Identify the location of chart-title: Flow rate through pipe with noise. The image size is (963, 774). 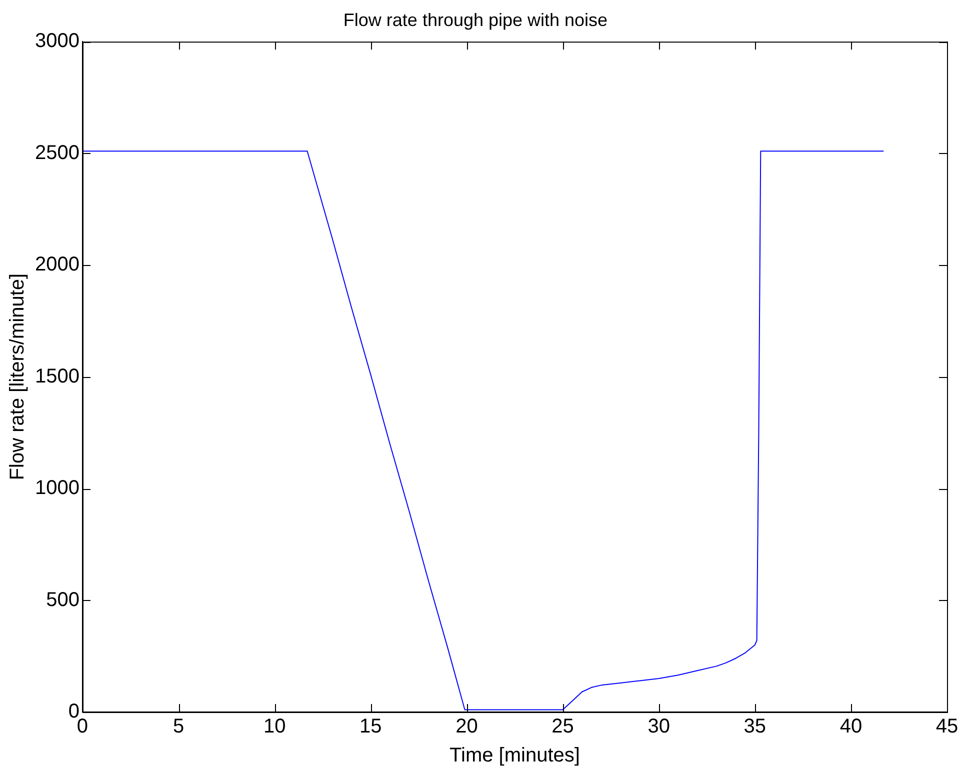
(475, 20).